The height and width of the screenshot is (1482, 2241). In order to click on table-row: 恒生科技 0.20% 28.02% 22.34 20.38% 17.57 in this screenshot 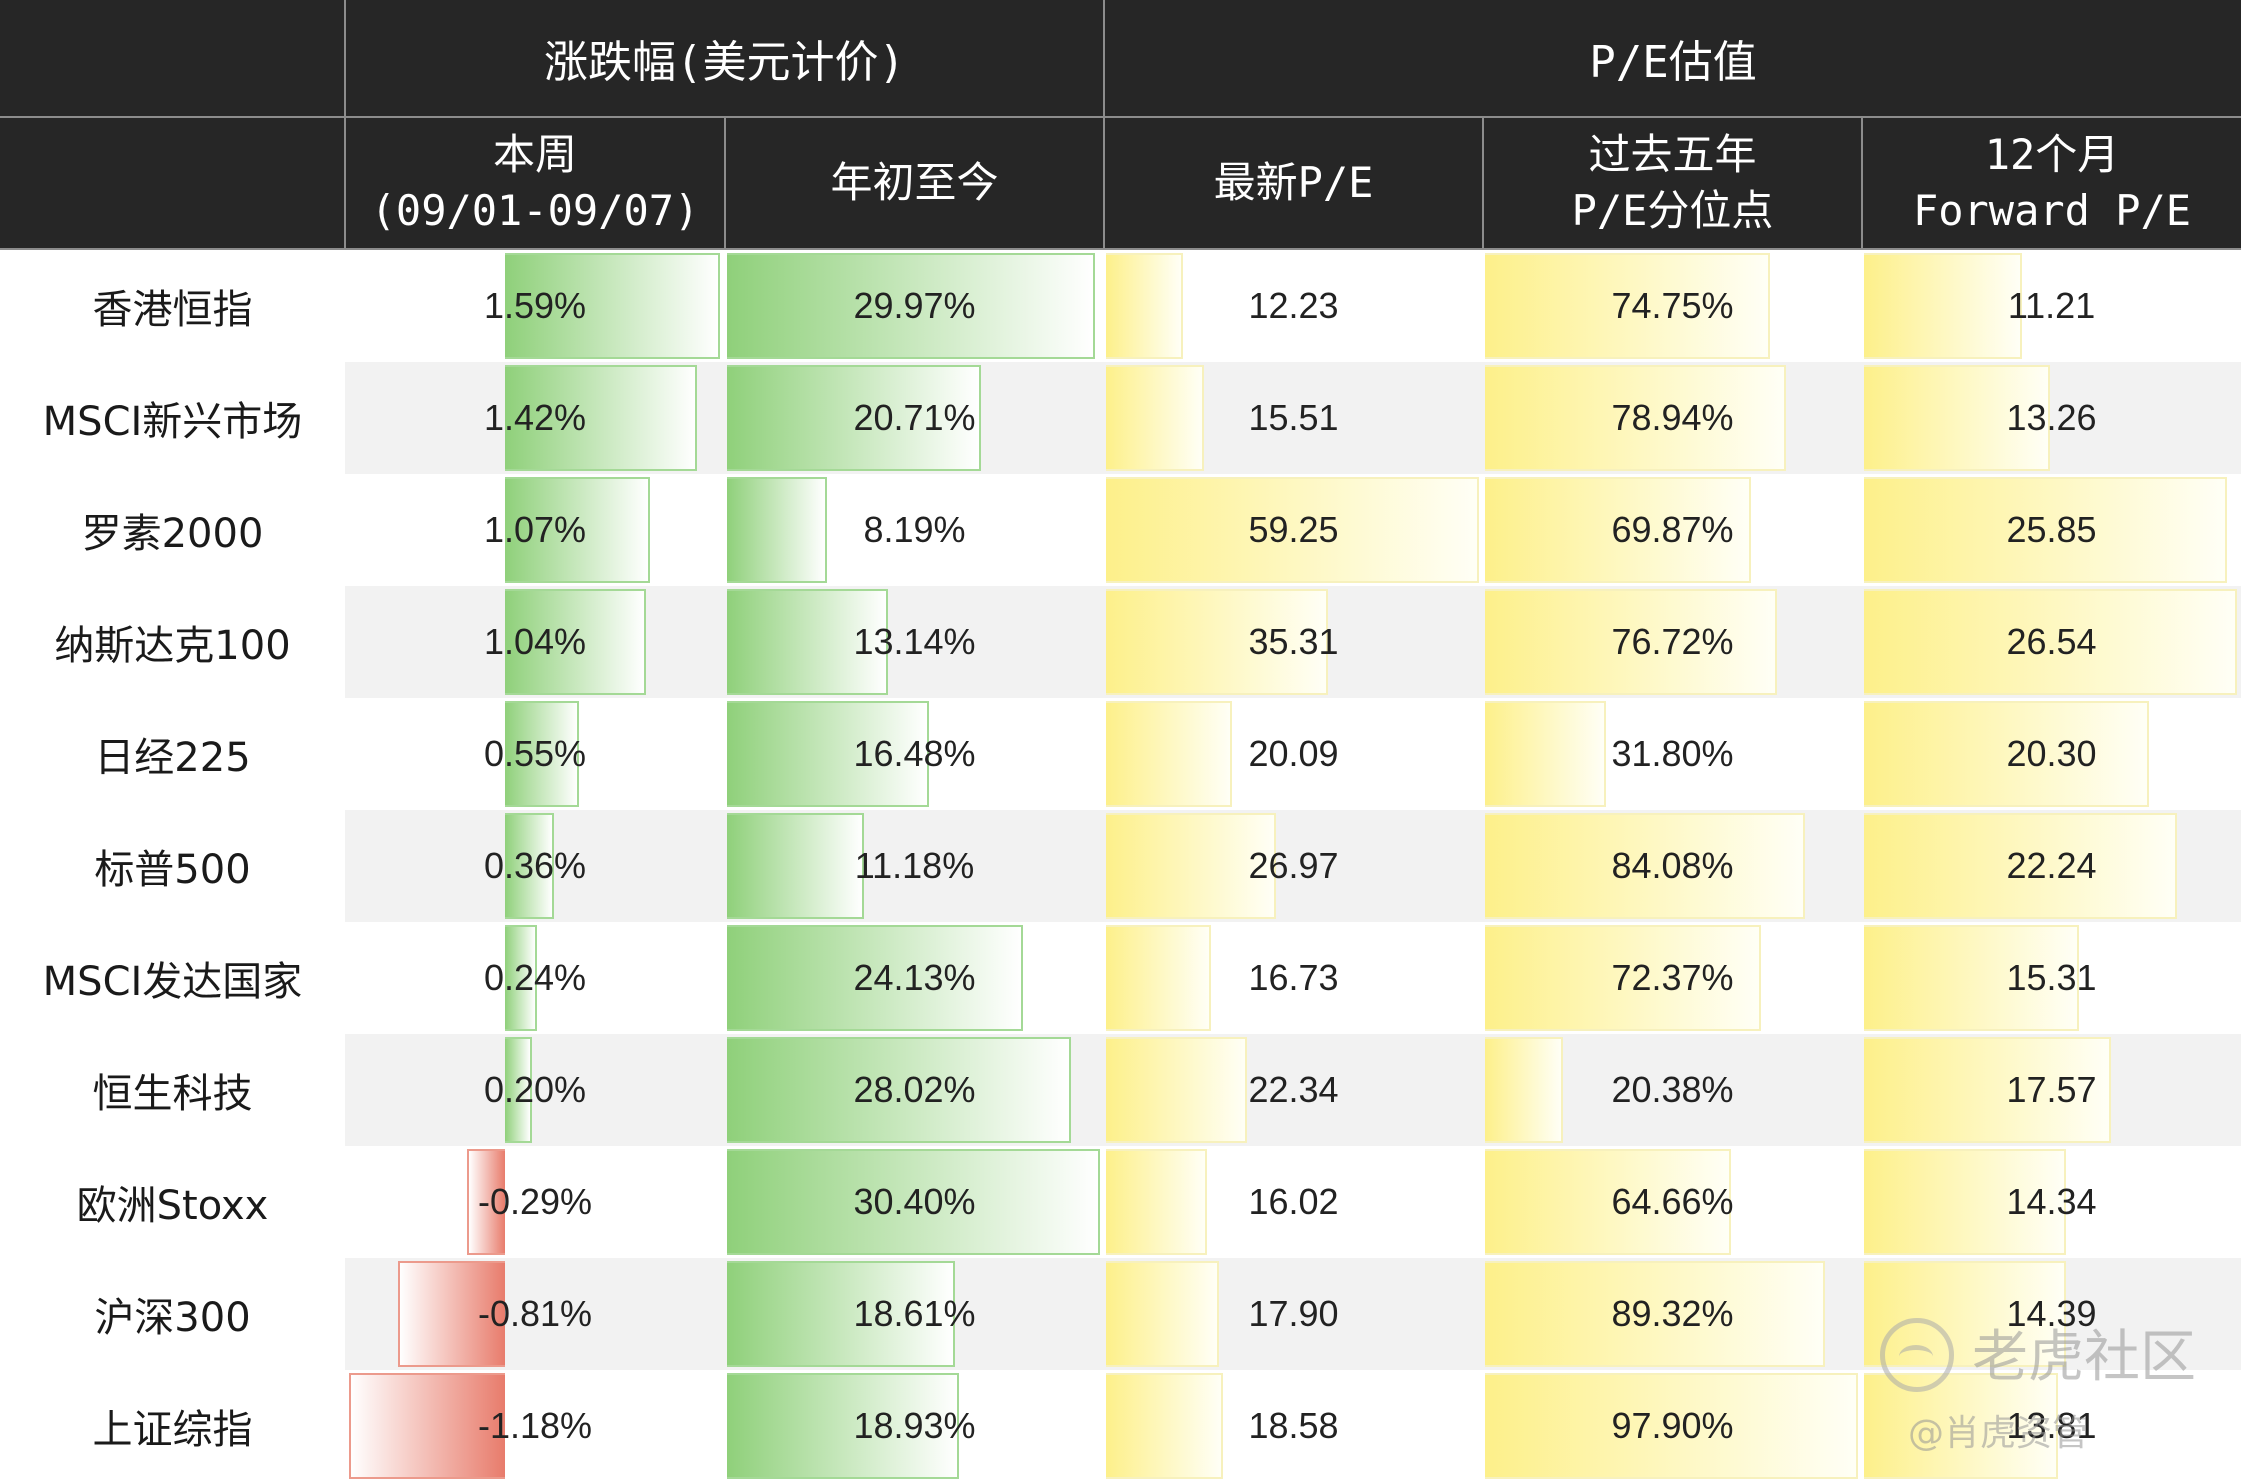, I will do `click(1120, 1090)`.